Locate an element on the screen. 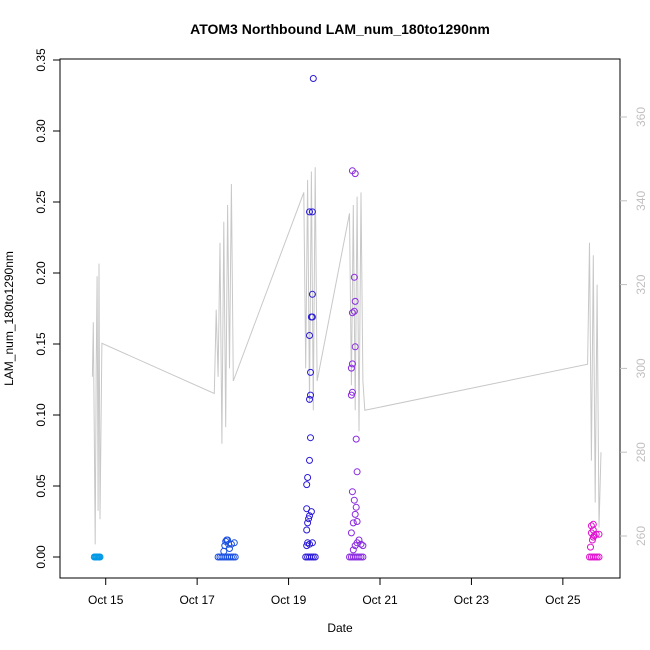 This screenshot has height=650, width=650. x-axis-label: Date is located at coordinates (340, 628).